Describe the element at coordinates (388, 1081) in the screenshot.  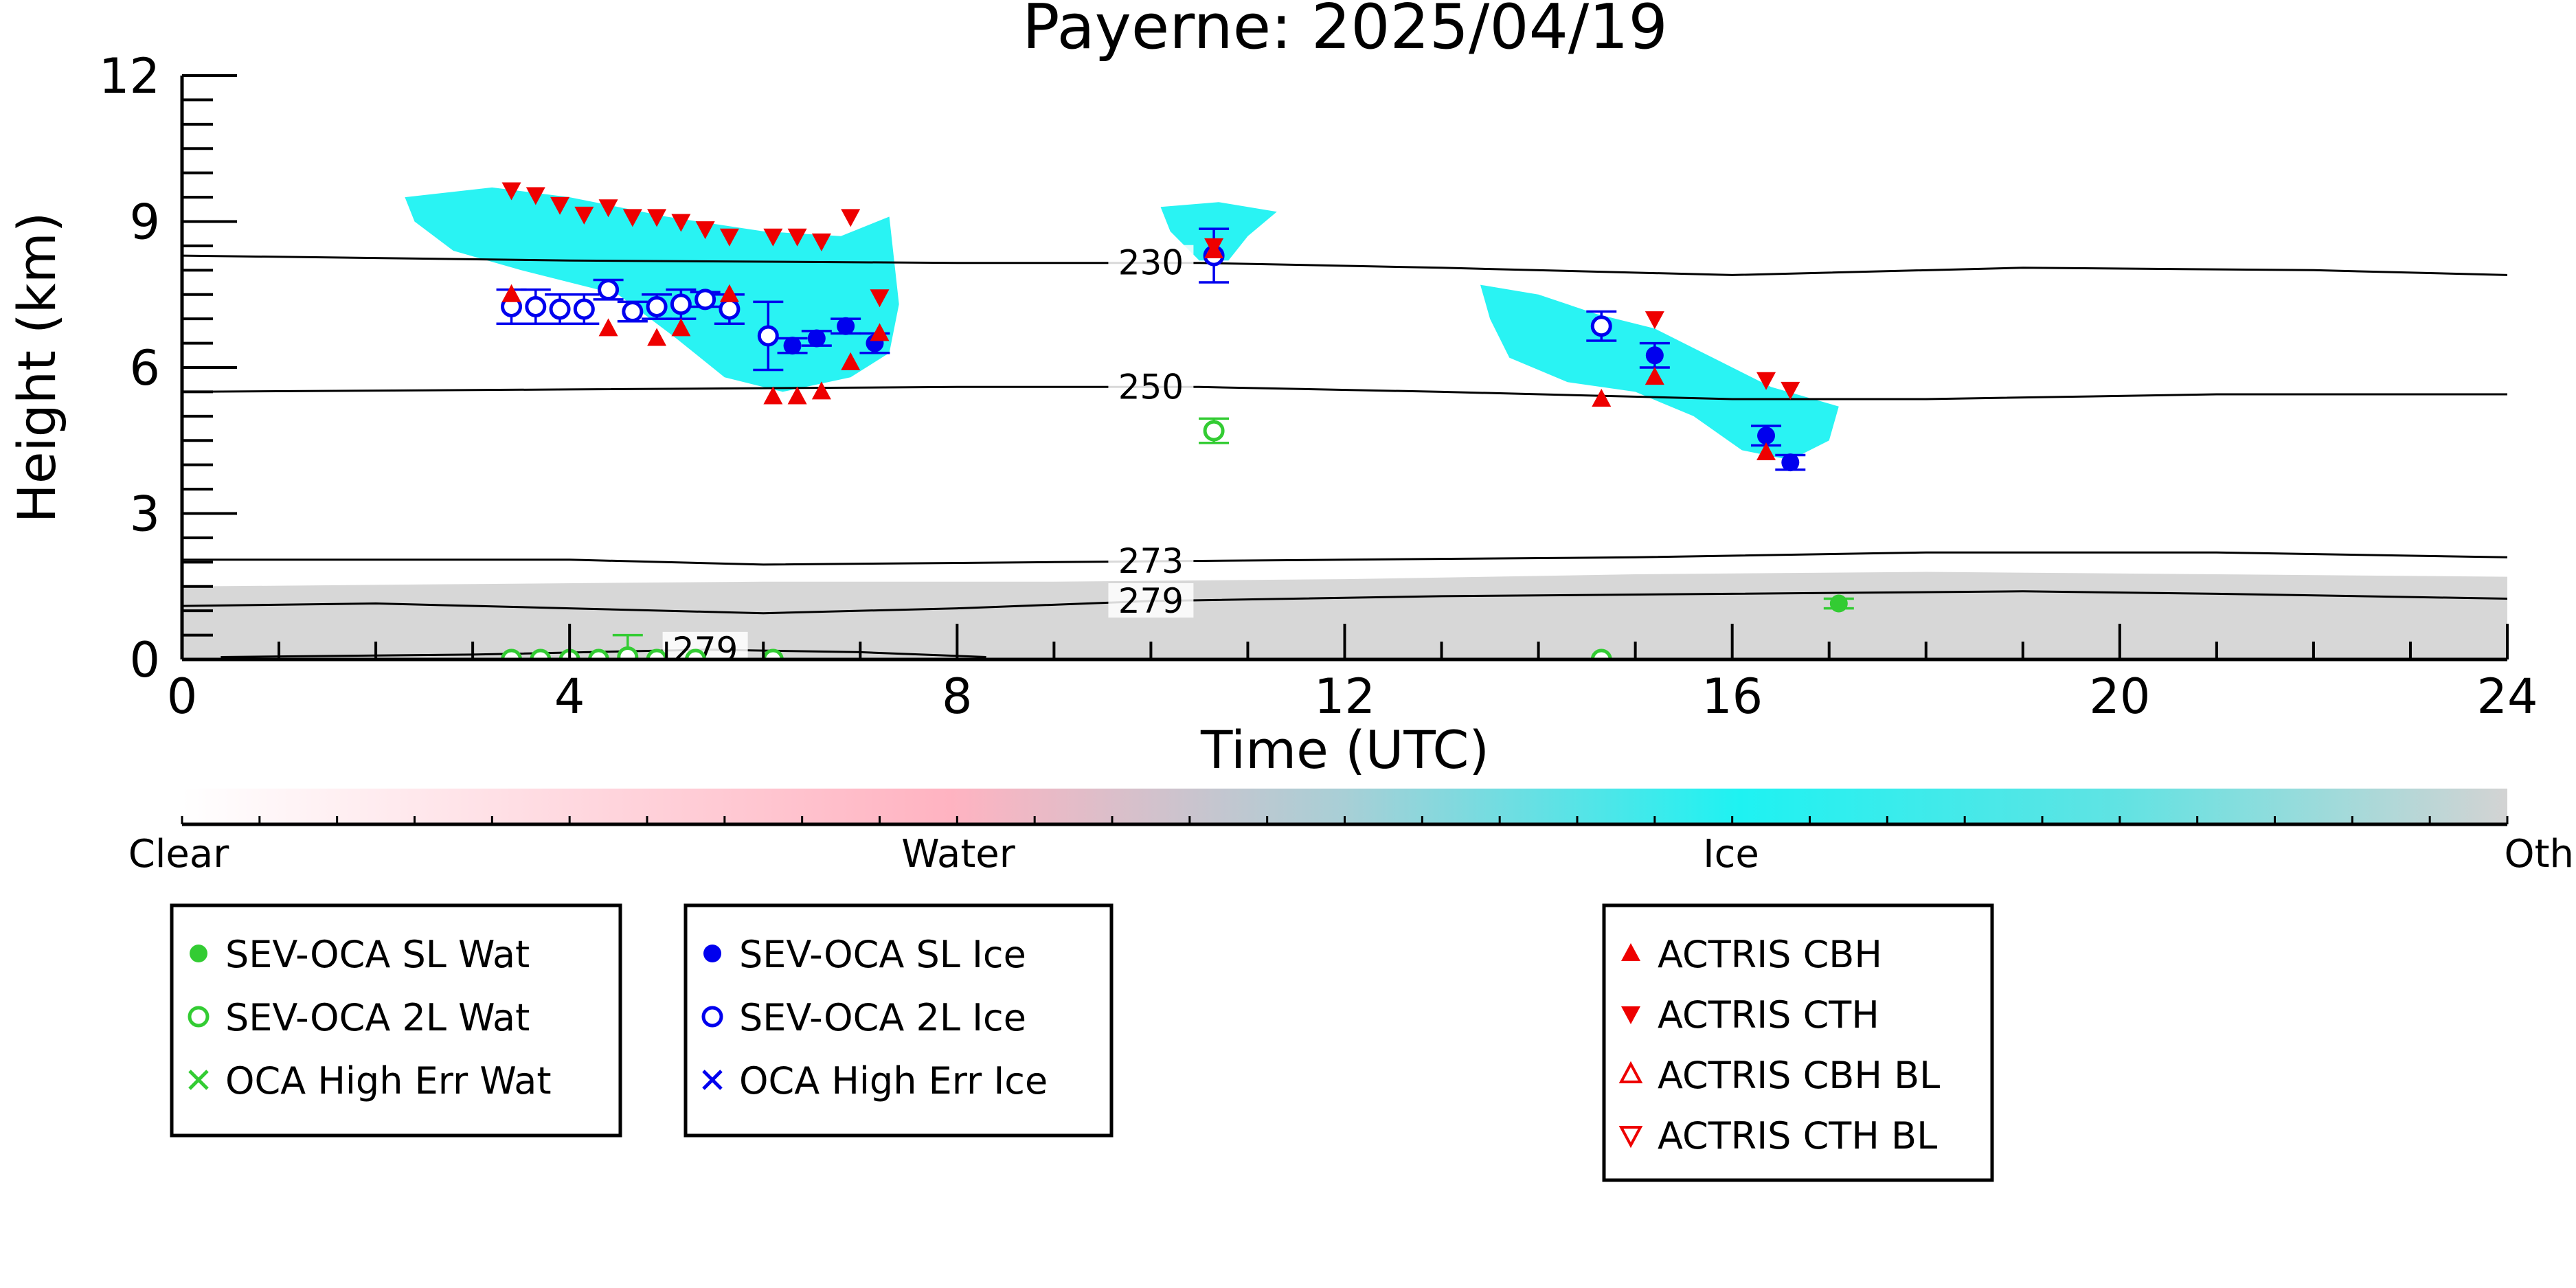
I see `legend-label: OCA High Err Wat` at that location.